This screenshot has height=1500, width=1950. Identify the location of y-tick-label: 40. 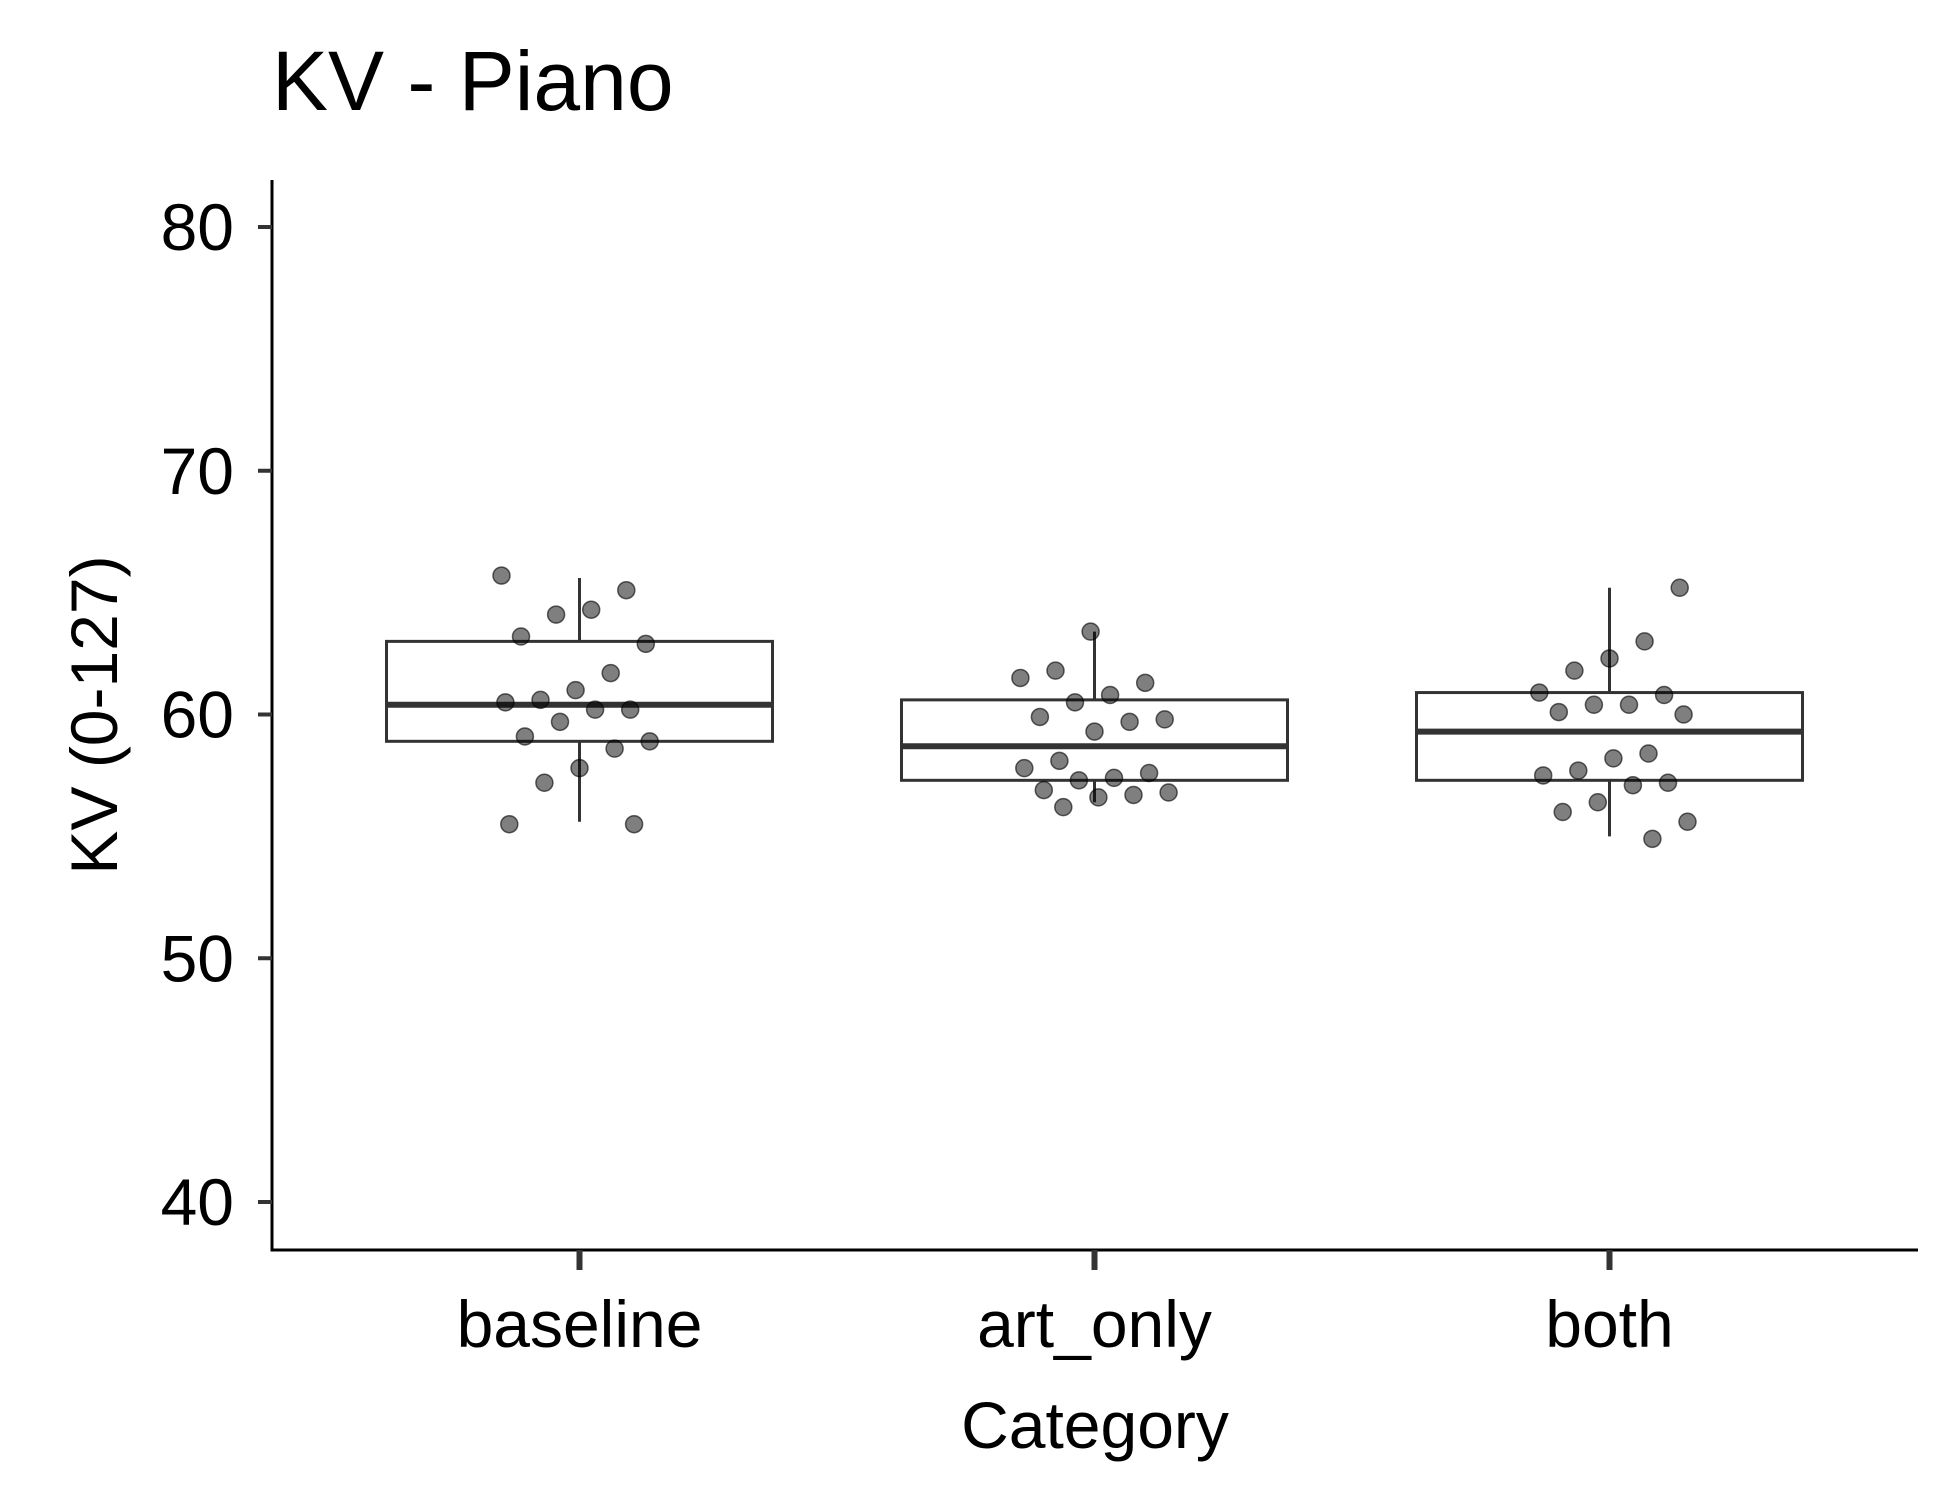
(197, 1202).